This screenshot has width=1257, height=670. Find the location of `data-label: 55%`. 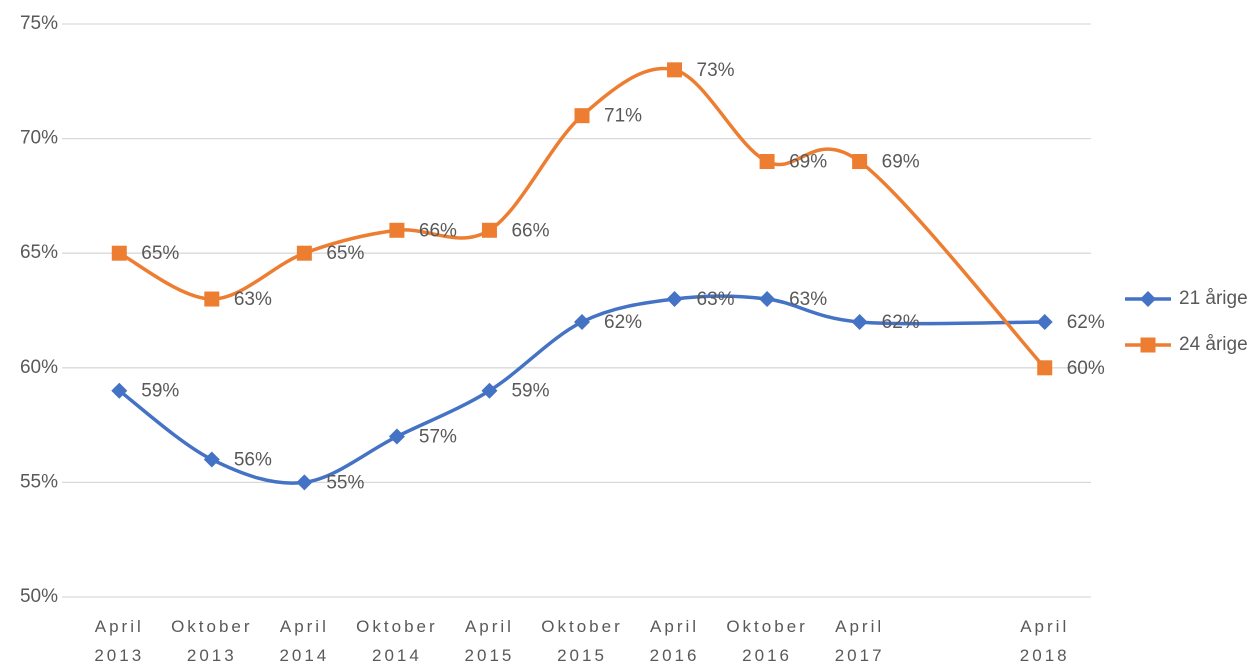

data-label: 55% is located at coordinates (345, 482).